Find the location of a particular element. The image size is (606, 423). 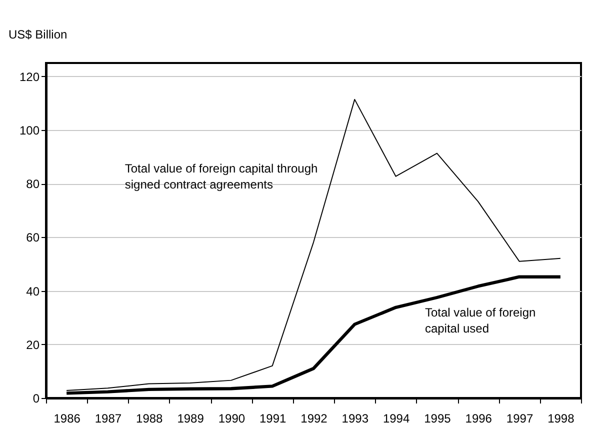

x-tick-label: 1995 is located at coordinates (438, 417).